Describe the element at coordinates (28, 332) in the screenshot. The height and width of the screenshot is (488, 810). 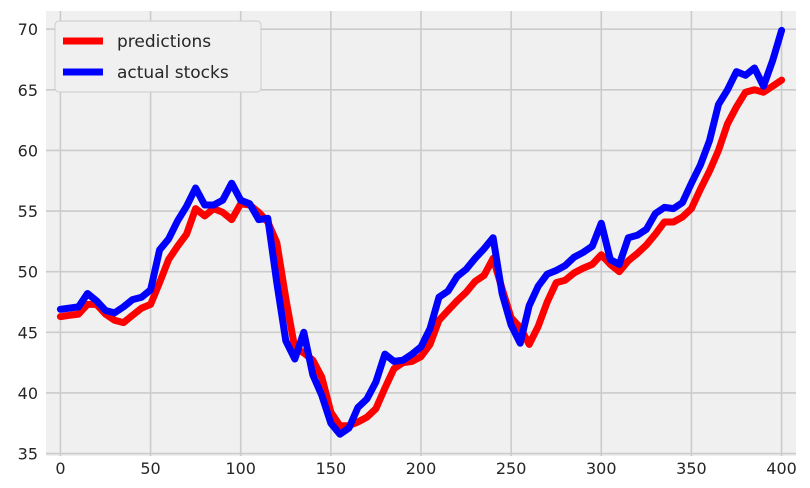
I see `y-tick-label-45: 45` at that location.